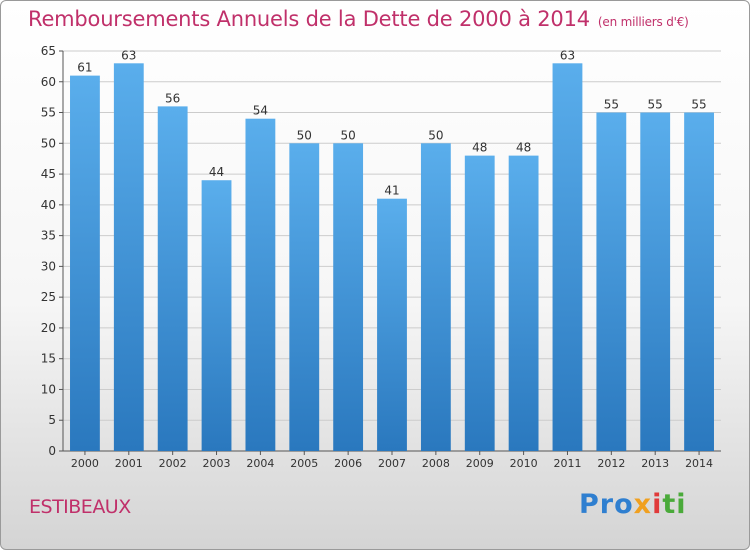 The width and height of the screenshot is (750, 550). Describe the element at coordinates (48, 113) in the screenshot. I see `y-tick-label: 55` at that location.